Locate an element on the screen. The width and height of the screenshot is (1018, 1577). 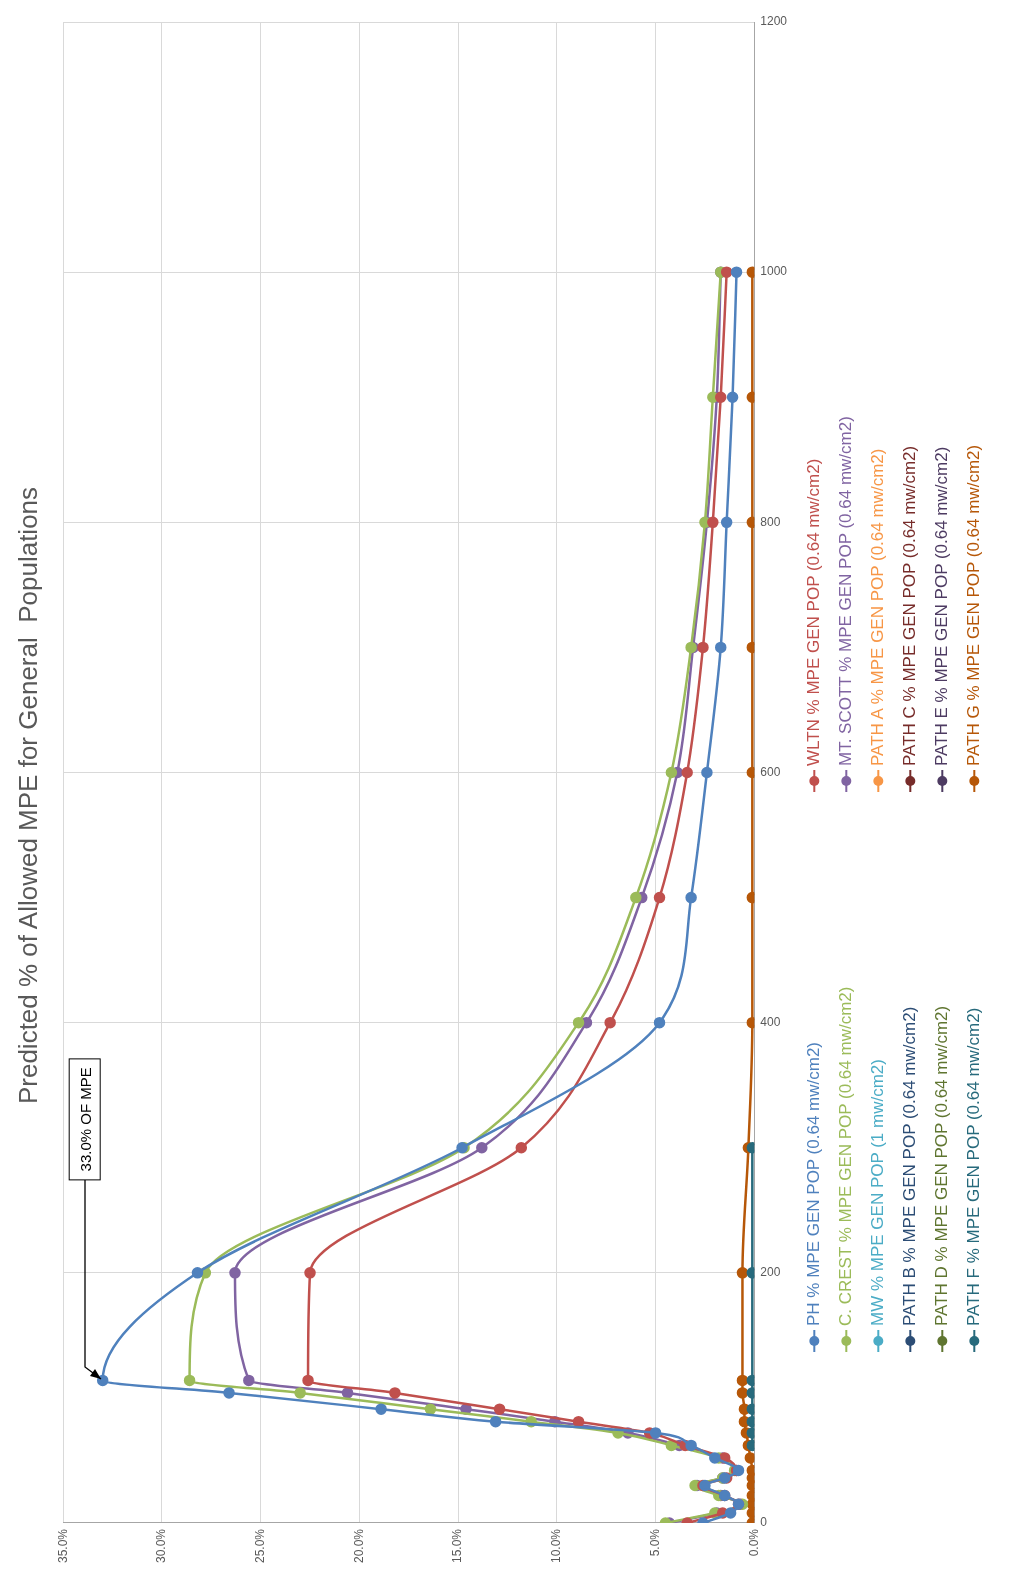
x-tick-label: 35.0% is located at coordinates (62, 1546).